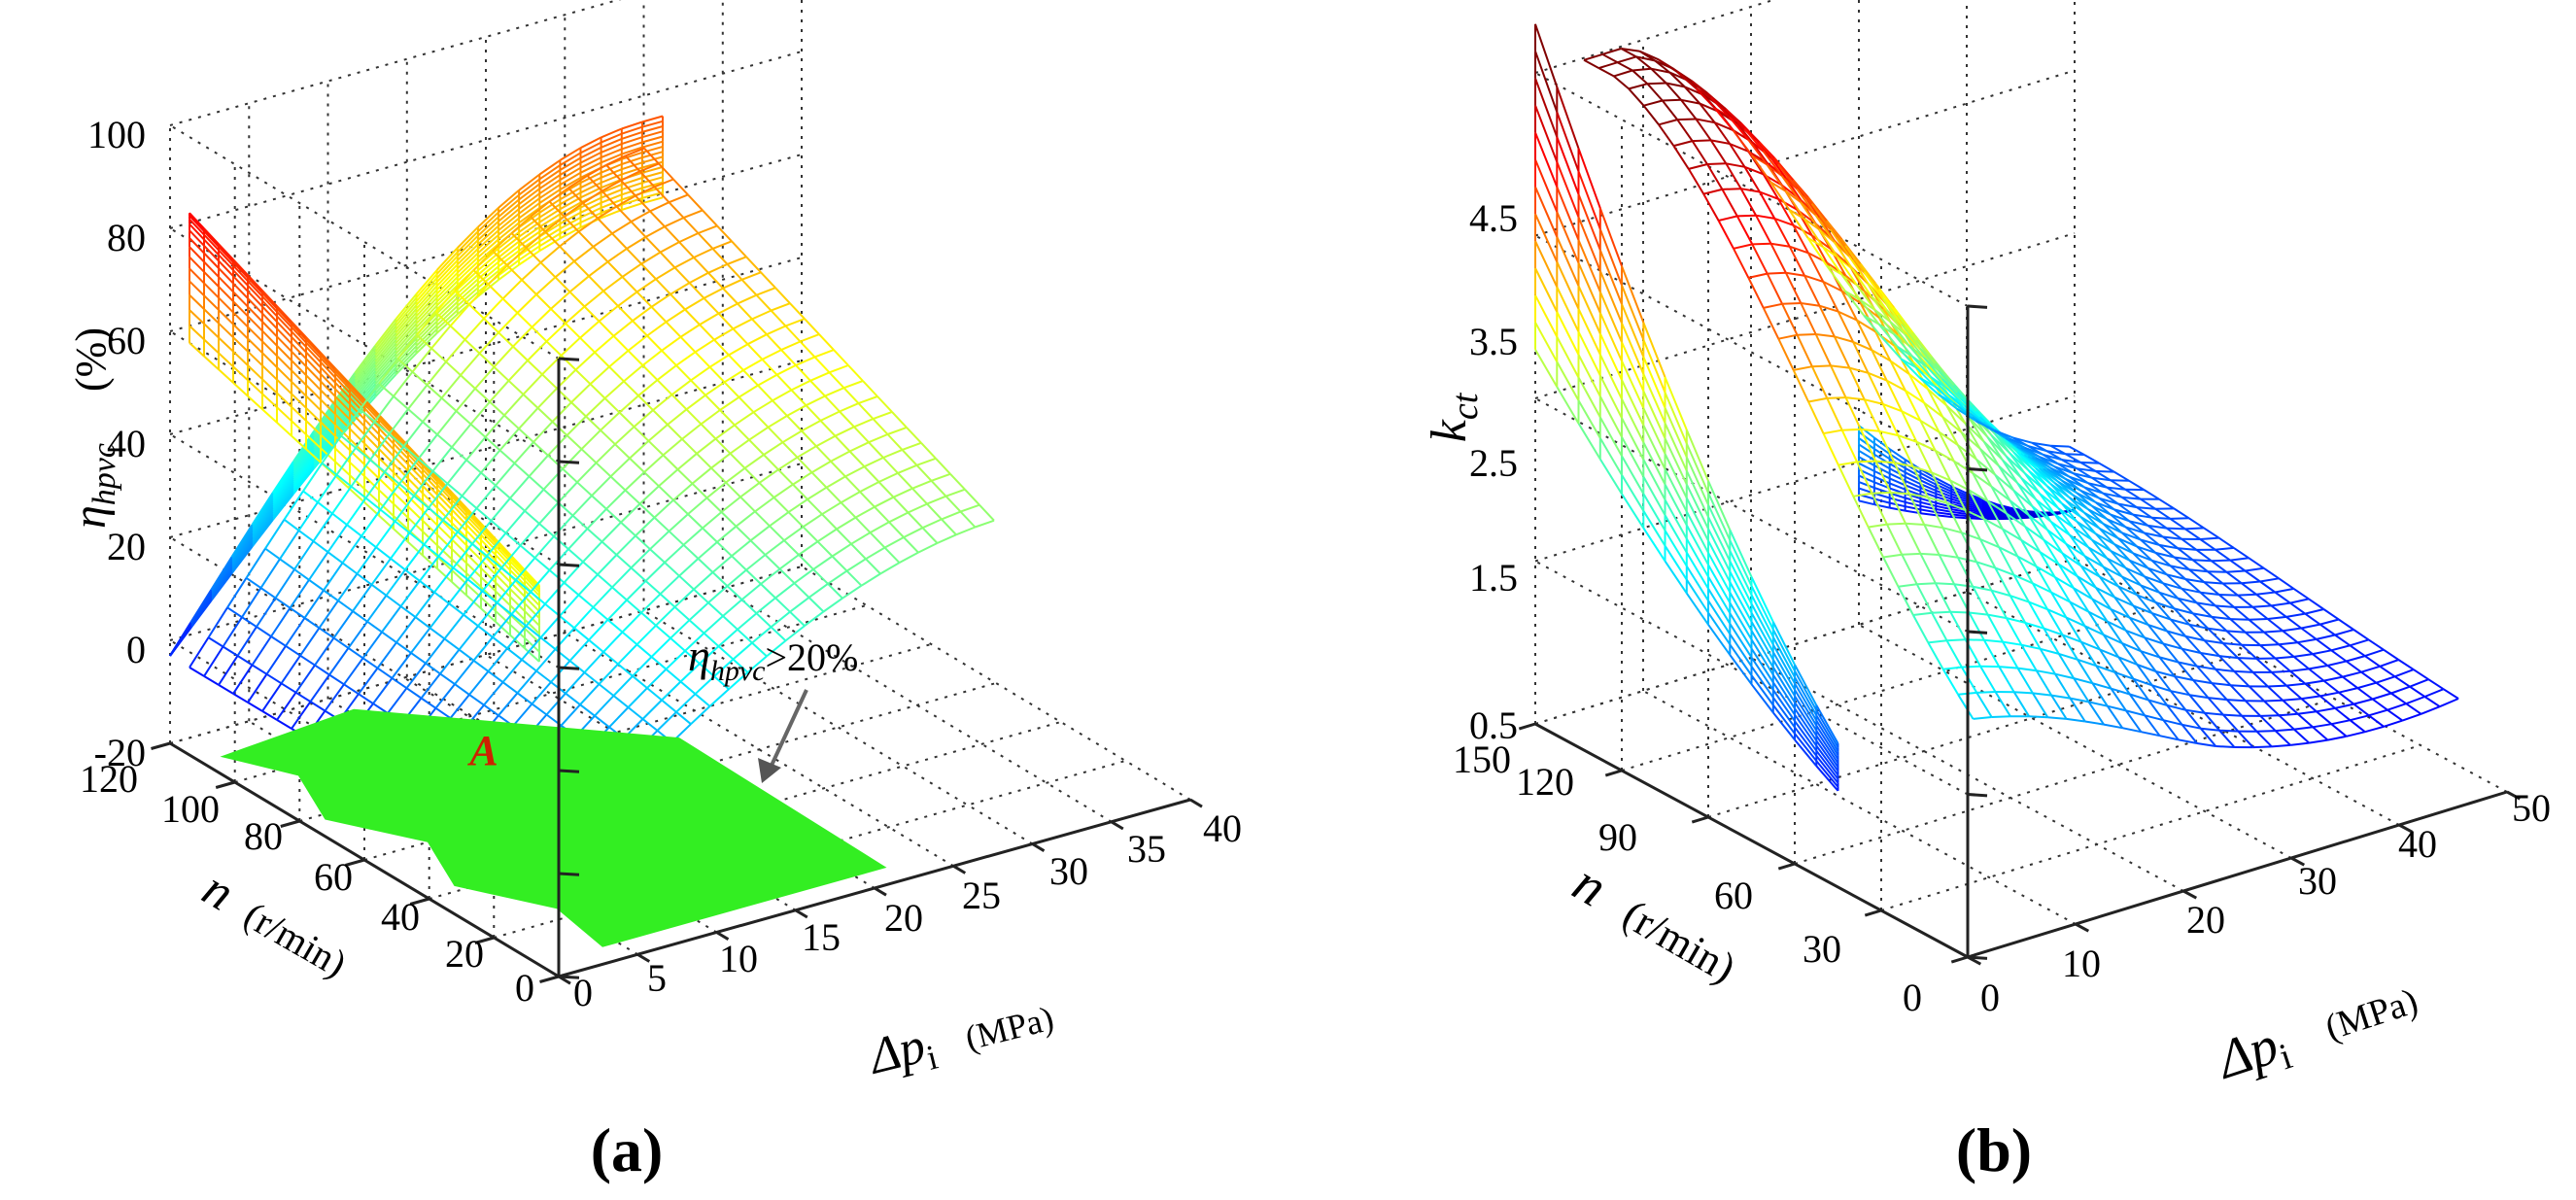 This screenshot has width=2576, height=1200. I want to click on chart-a-xlabel-delta: Δp, so click(897, 1051).